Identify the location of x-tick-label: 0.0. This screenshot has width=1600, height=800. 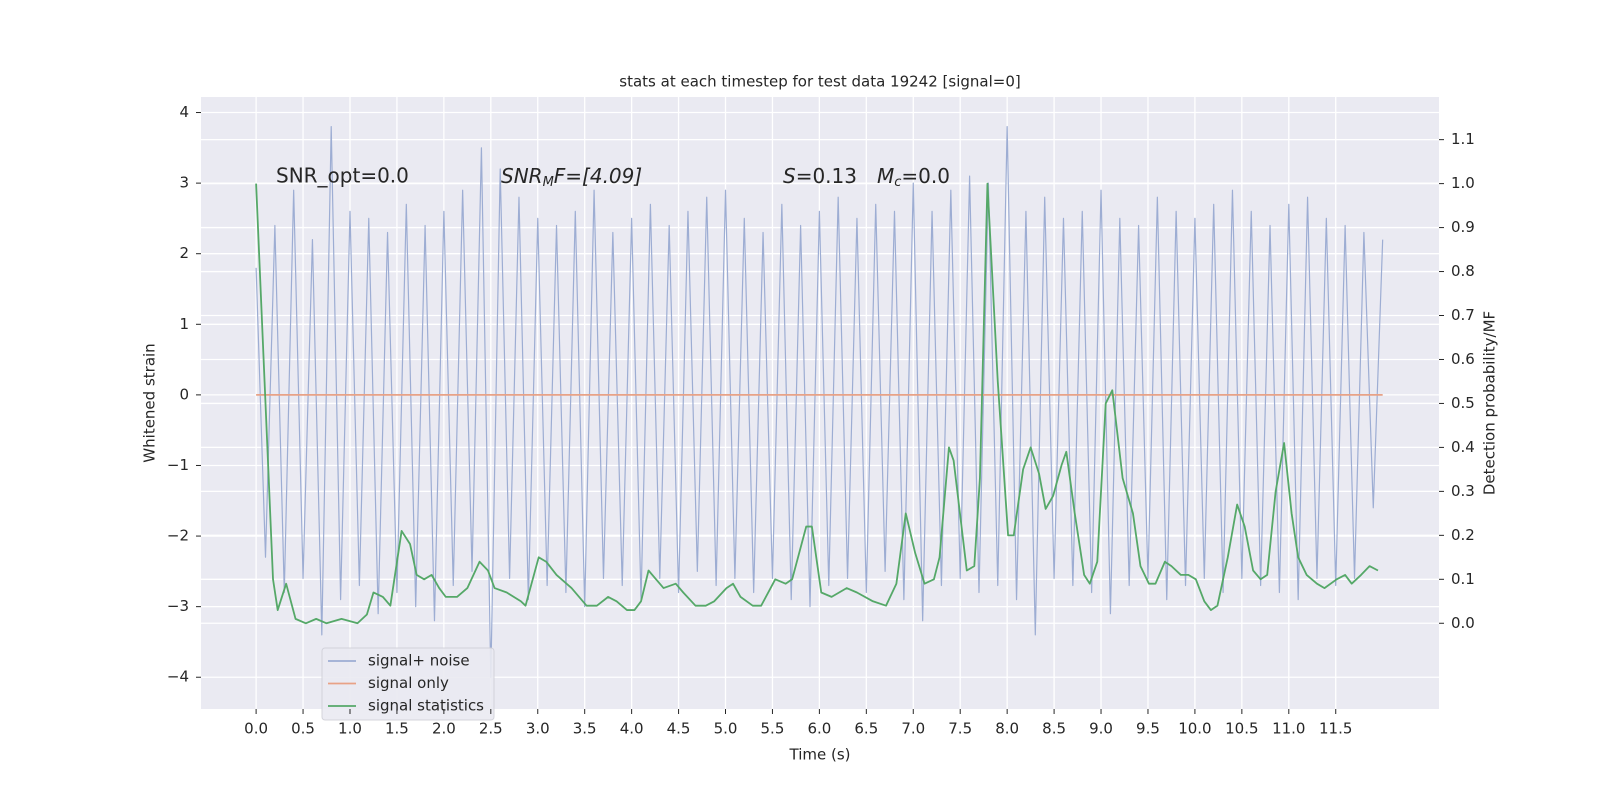
(256, 729).